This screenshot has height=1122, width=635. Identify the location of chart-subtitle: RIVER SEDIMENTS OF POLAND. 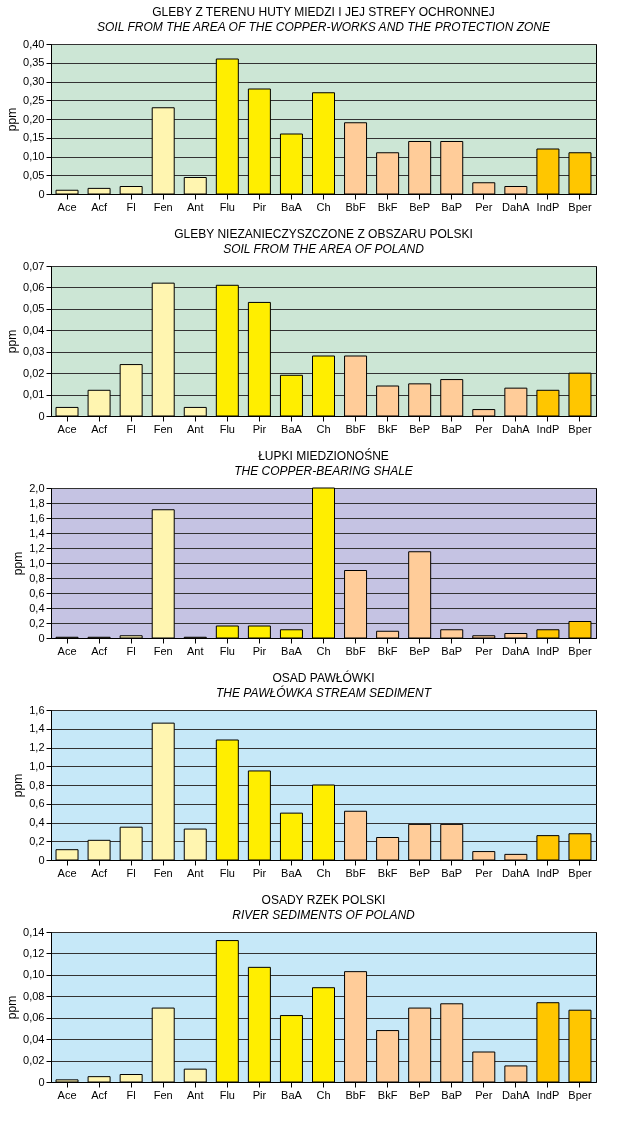
(324, 915).